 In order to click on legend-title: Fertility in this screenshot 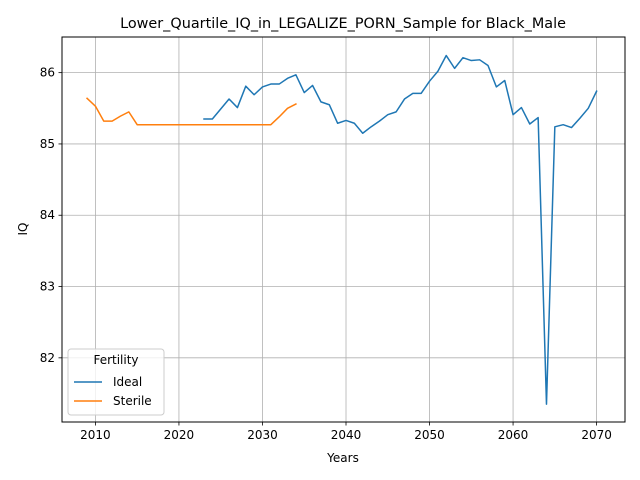, I will do `click(115, 360)`.